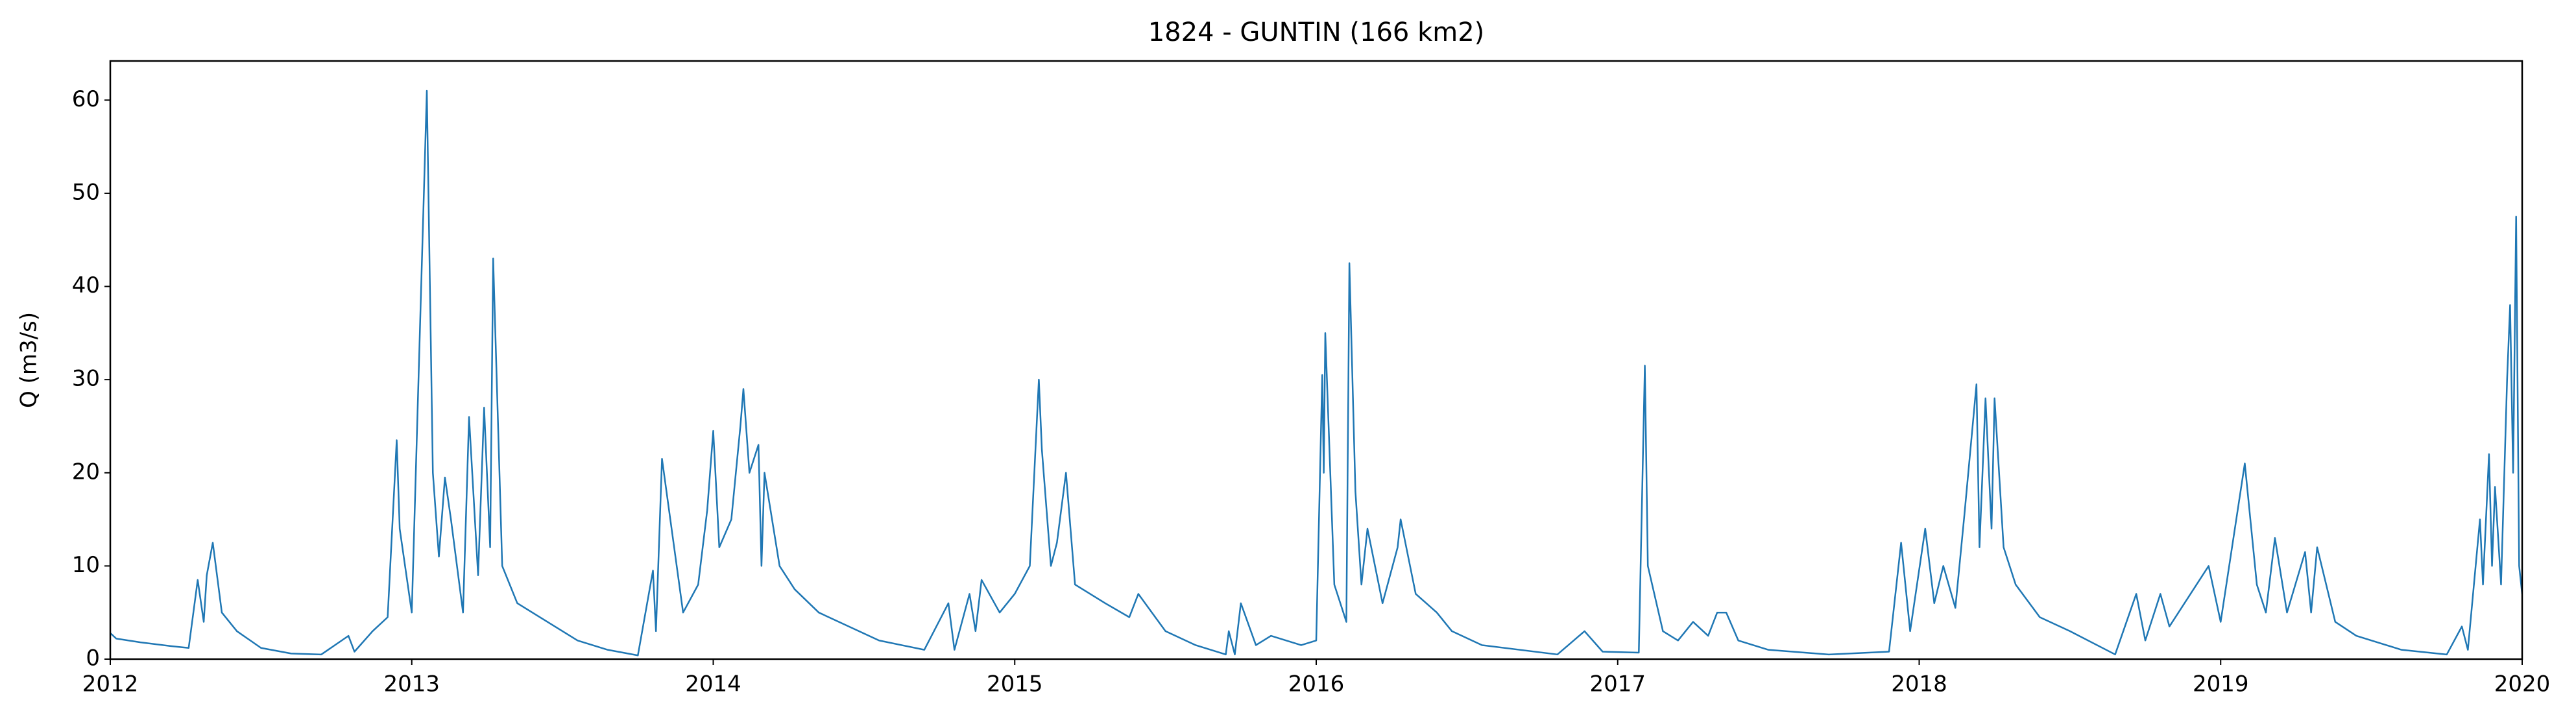 This screenshot has width=2576, height=724. Describe the element at coordinates (1919, 684) in the screenshot. I see `x-tick-label: 2018` at that location.